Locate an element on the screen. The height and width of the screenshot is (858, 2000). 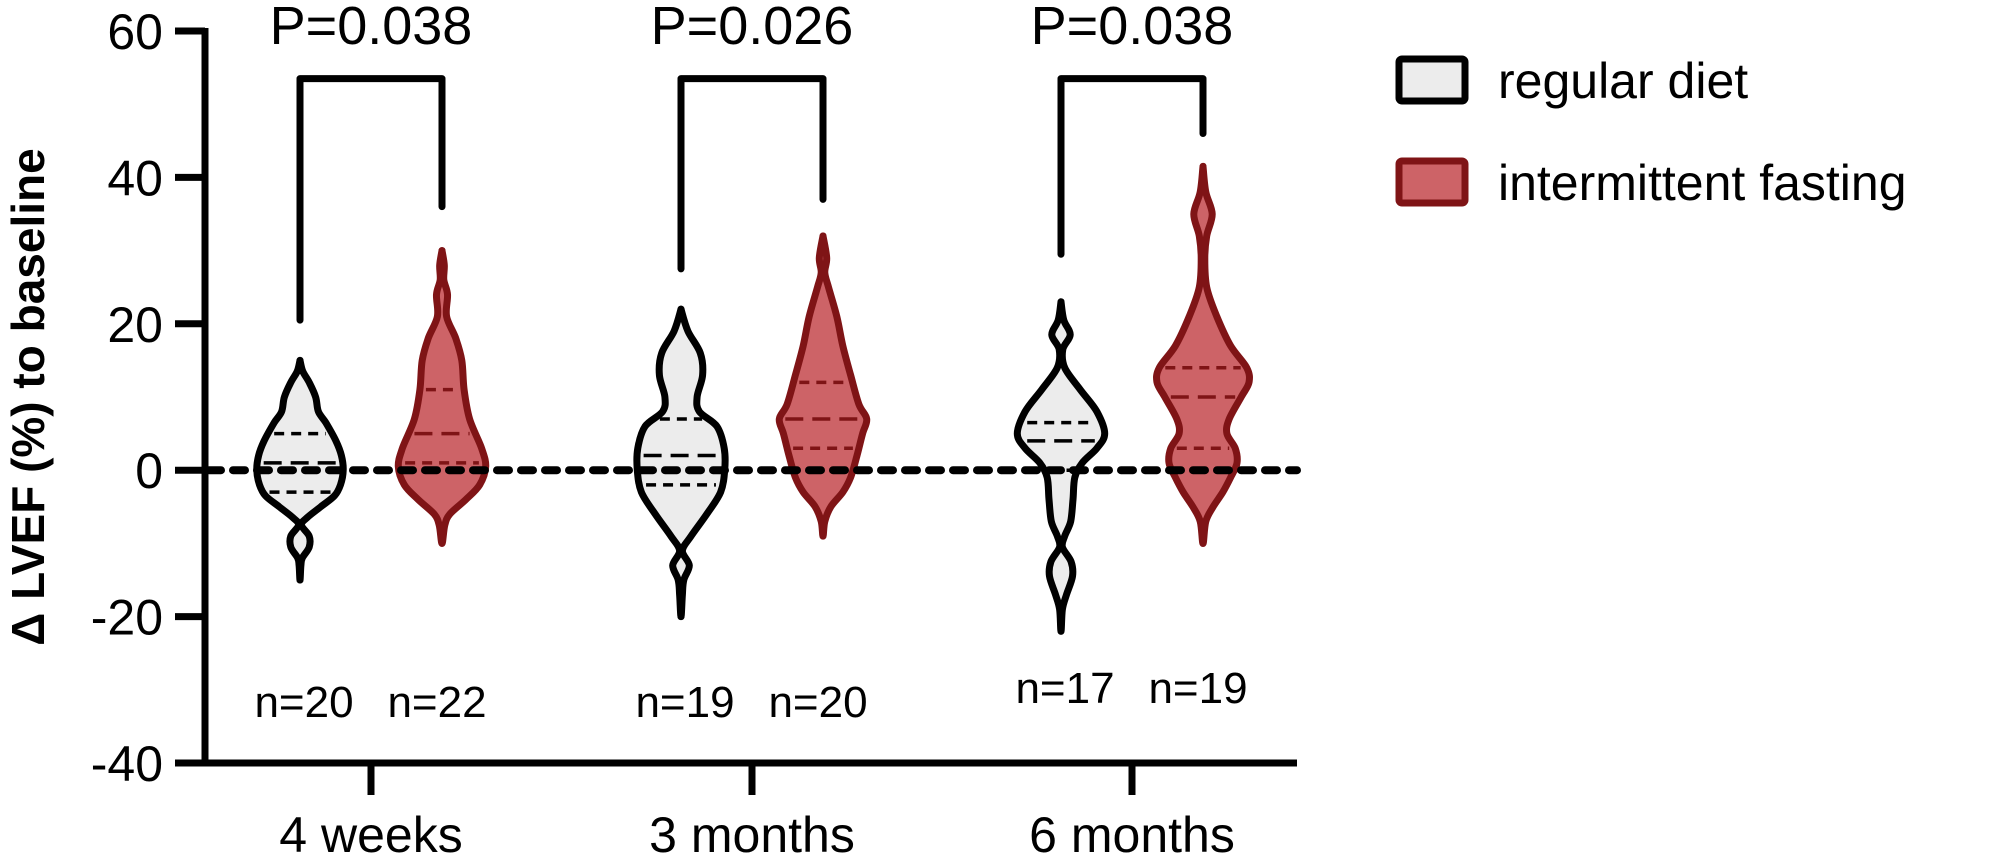
y-tick-label: -40 is located at coordinates (127, 764).